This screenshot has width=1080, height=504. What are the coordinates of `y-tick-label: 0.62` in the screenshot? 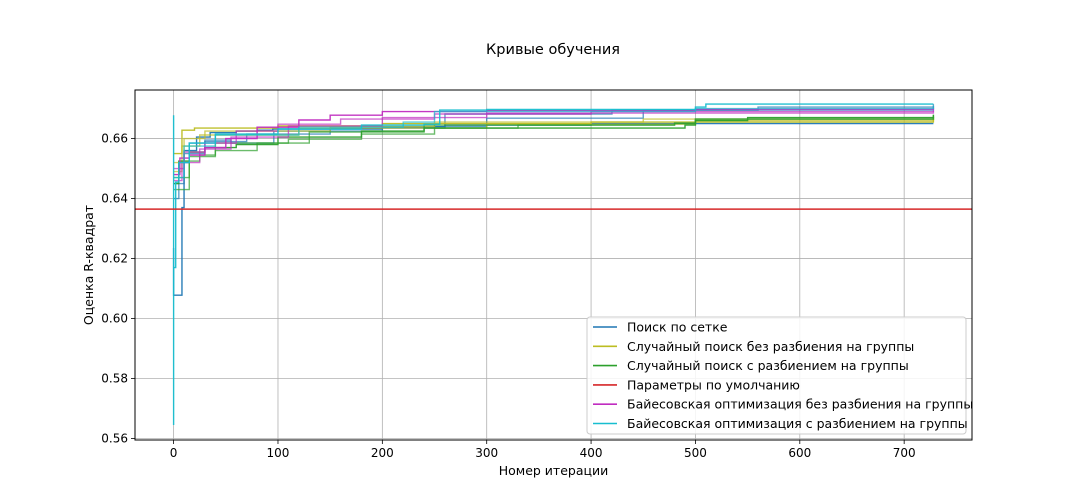 It's located at (114, 259).